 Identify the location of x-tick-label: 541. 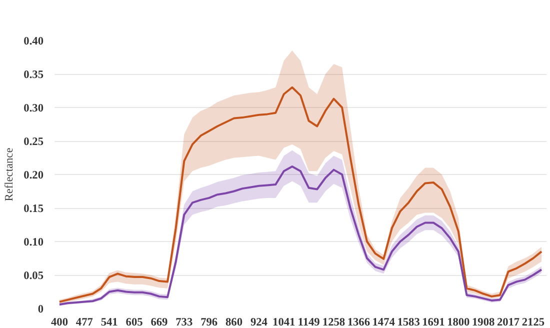
(109, 322).